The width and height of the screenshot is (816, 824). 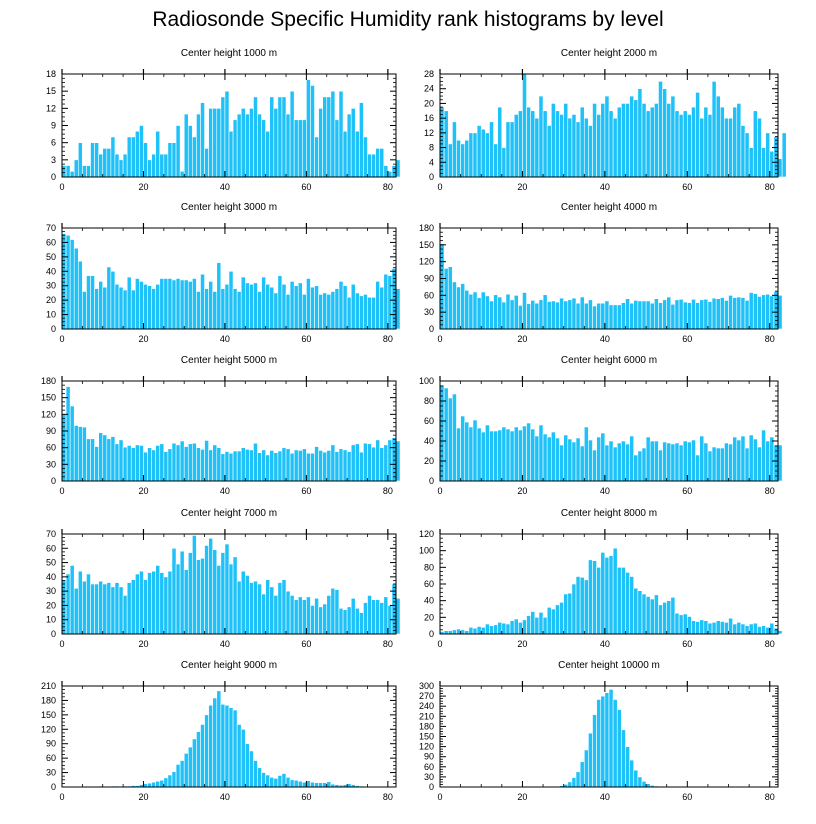 I want to click on y-tick-label: 0, so click(x=431, y=634).